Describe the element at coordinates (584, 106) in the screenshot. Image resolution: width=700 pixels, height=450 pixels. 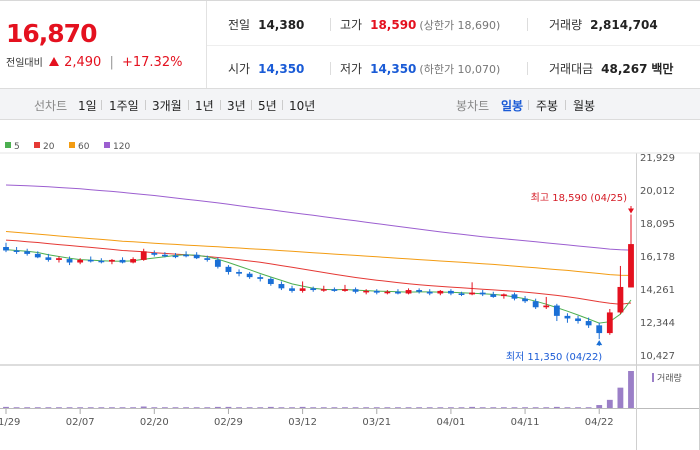
I see `period-monthly: 월봉` at that location.